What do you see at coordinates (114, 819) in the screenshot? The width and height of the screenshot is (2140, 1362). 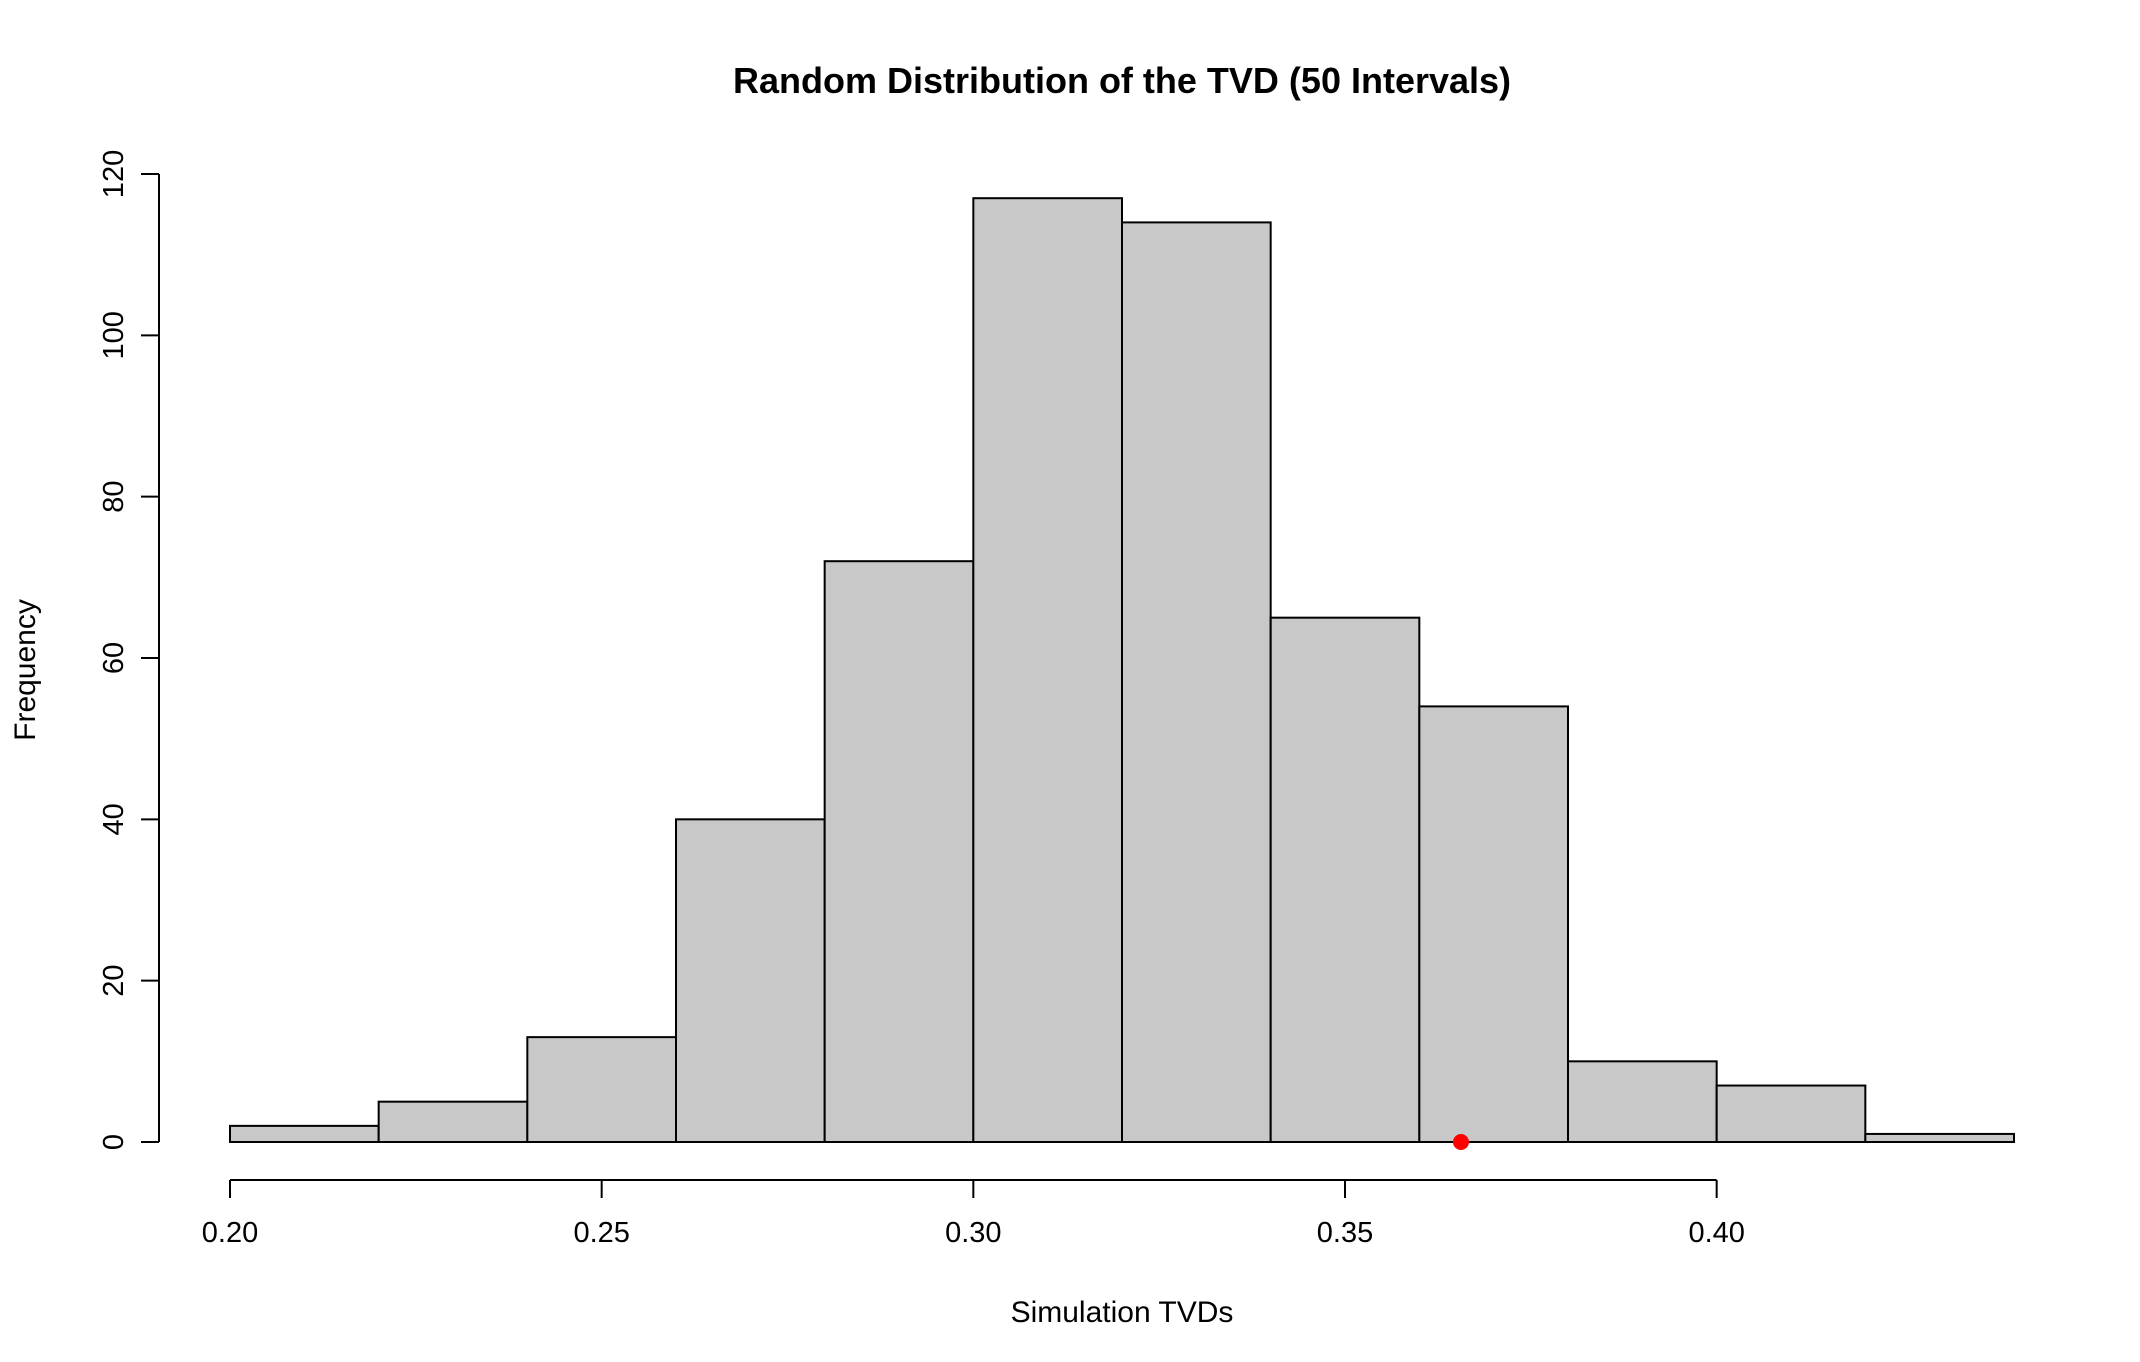 I see `y-tick-label: 40` at bounding box center [114, 819].